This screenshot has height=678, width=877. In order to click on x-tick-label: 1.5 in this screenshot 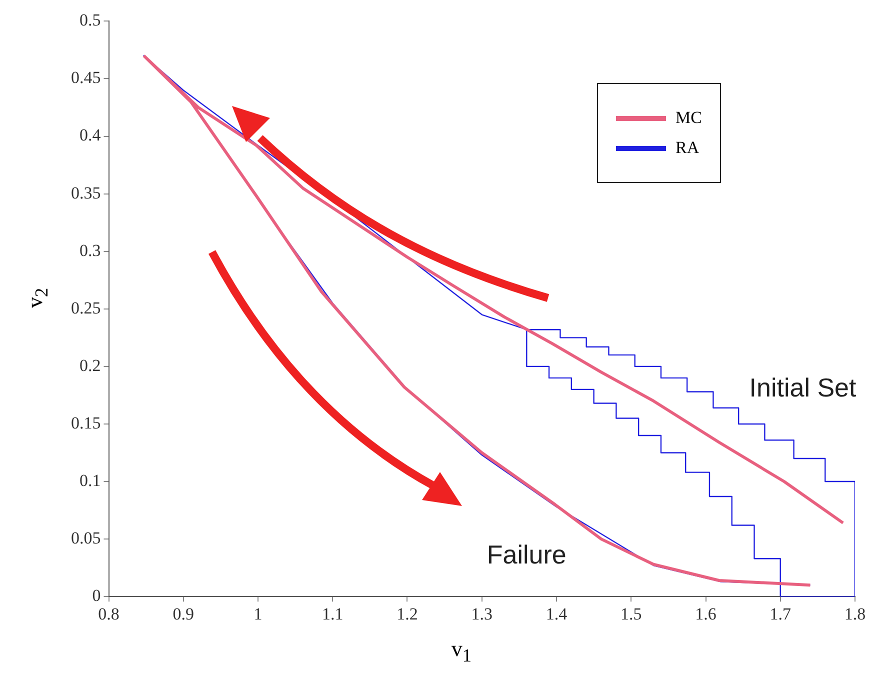, I will do `click(631, 614)`.